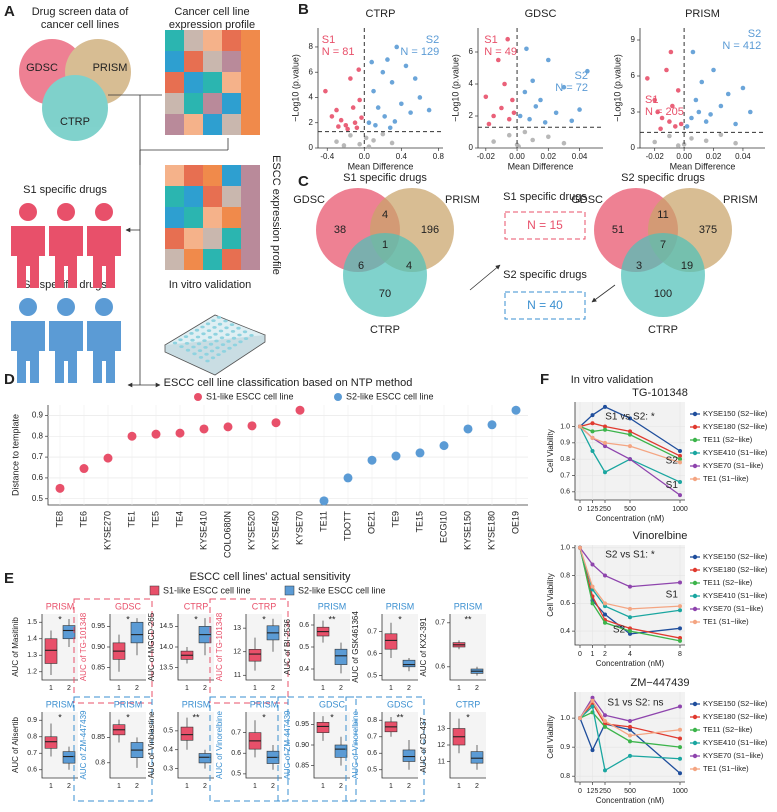 The height and width of the screenshot is (812, 777). What do you see at coordinates (128, 606) in the screenshot?
I see `box-title: GDSC` at bounding box center [128, 606].